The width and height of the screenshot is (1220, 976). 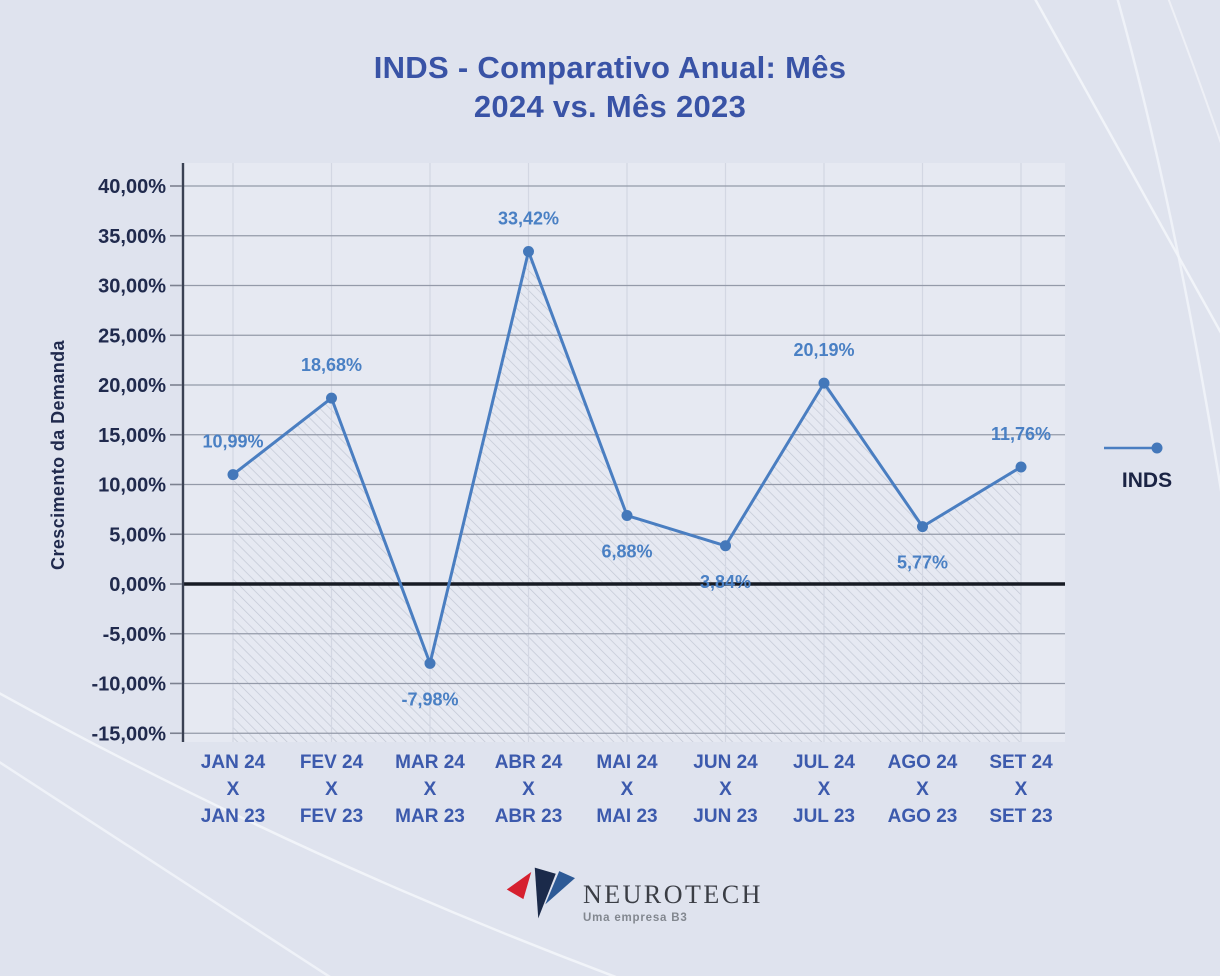 What do you see at coordinates (823, 350) in the screenshot?
I see `data-point-label: 20,19%` at bounding box center [823, 350].